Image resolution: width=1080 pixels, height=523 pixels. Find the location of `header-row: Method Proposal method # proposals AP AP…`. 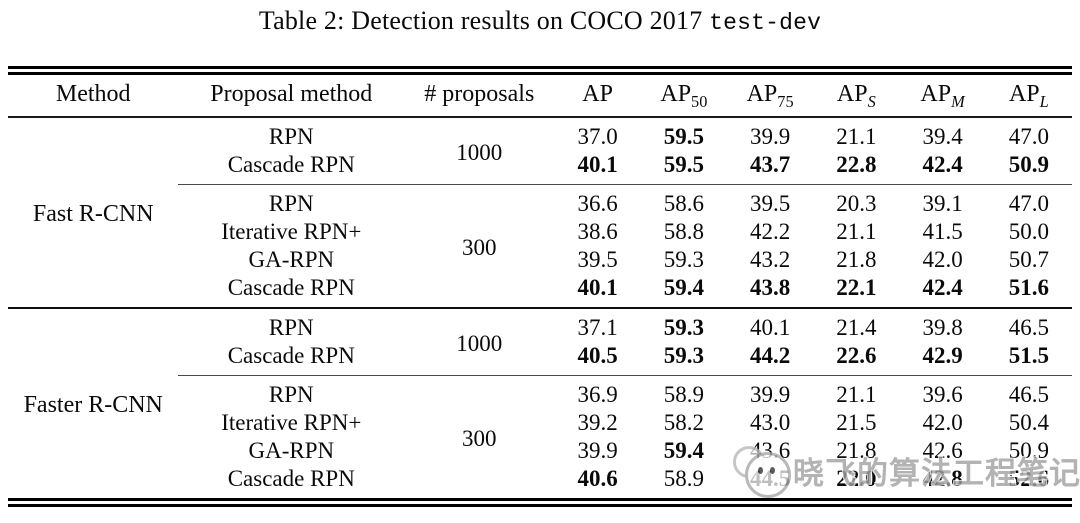

header-row: Method Proposal method # proposals AP AP… is located at coordinates (540, 96).